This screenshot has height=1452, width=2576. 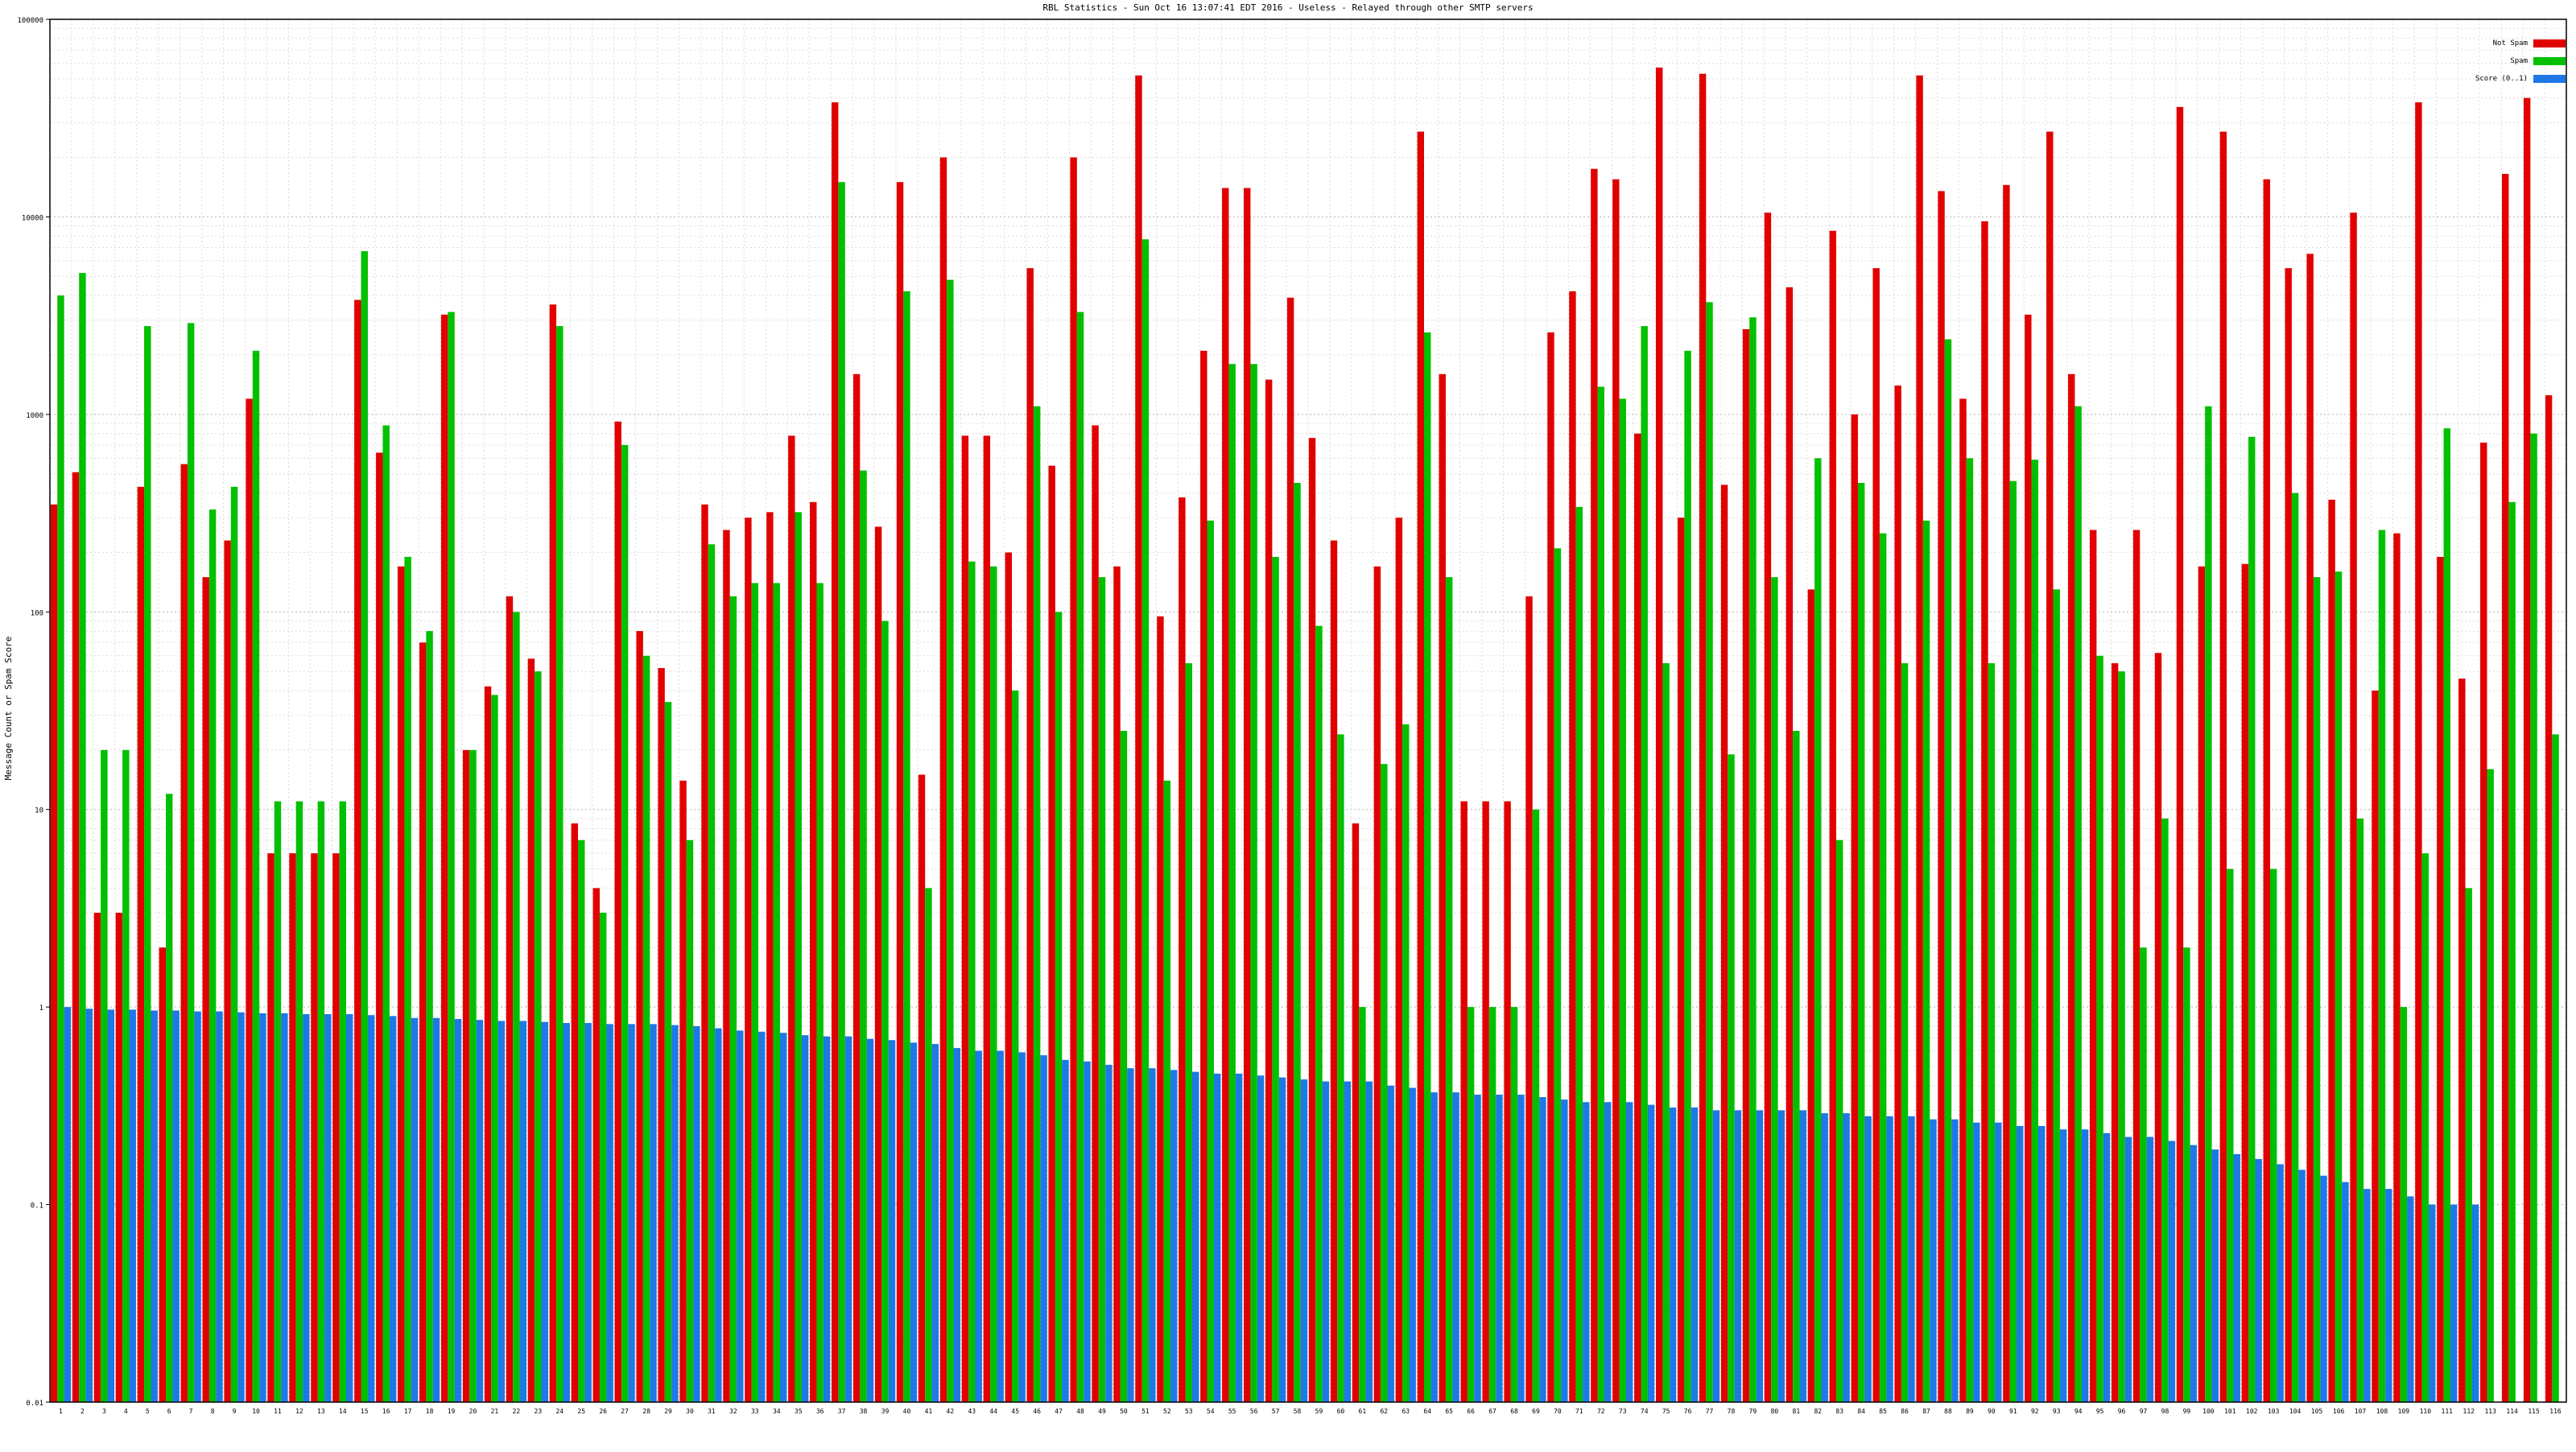 What do you see at coordinates (733, 1412) in the screenshot?
I see `x-tick-label: 32` at bounding box center [733, 1412].